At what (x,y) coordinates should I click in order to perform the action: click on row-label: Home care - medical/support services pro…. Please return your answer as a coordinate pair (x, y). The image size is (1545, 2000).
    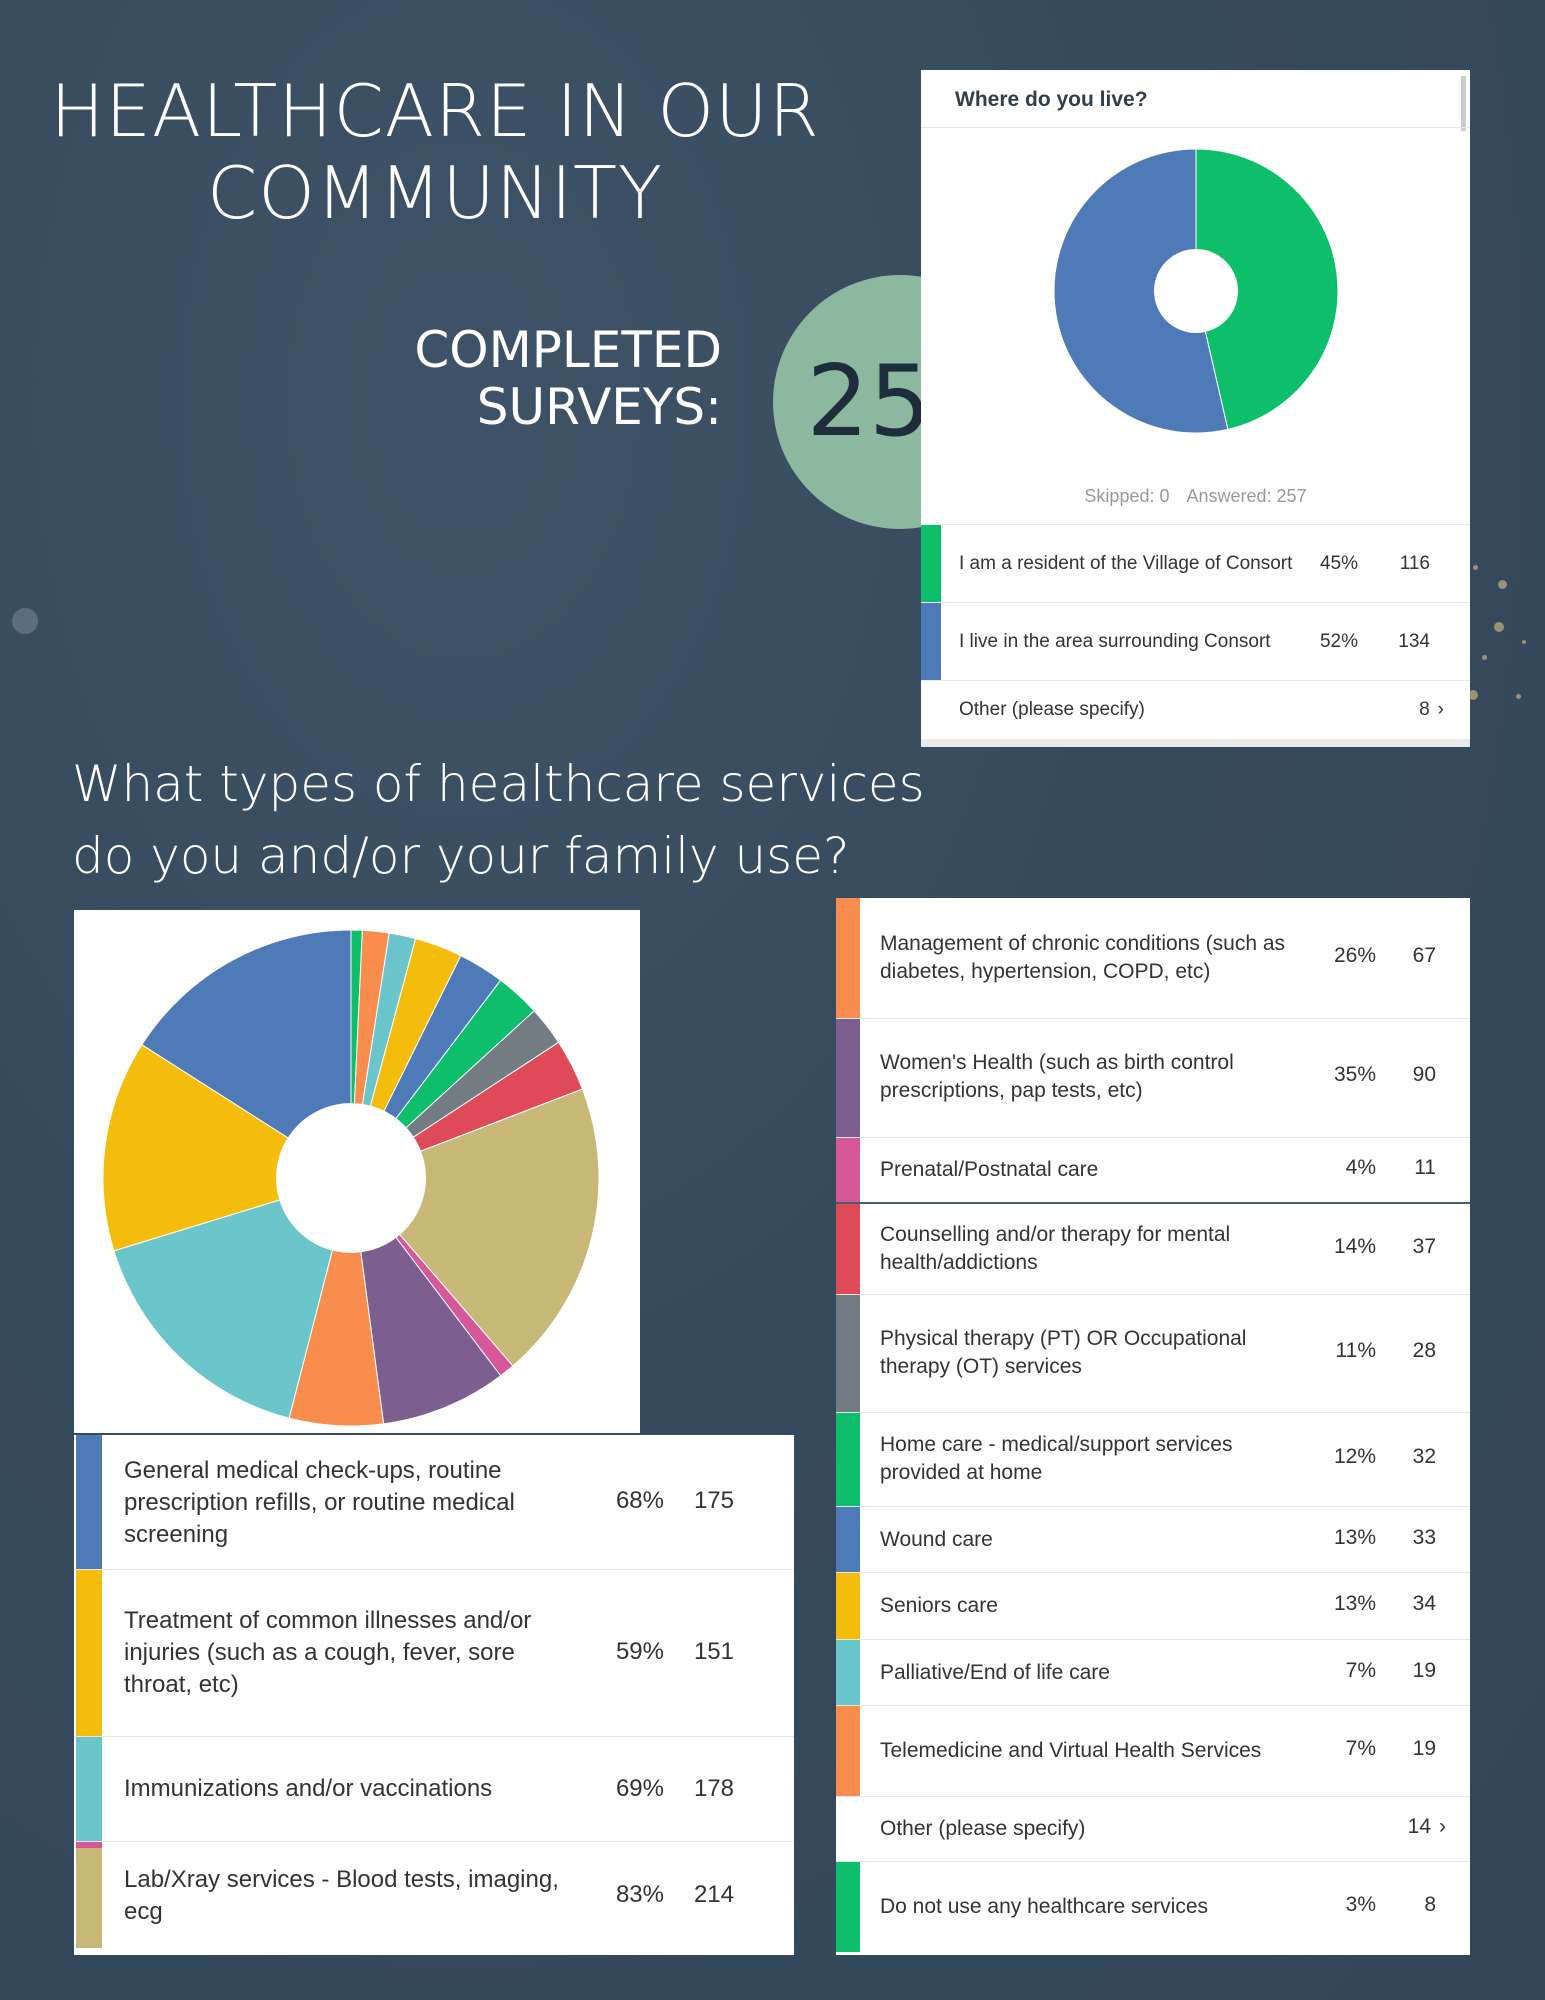
    Looking at the image, I should click on (1056, 1458).